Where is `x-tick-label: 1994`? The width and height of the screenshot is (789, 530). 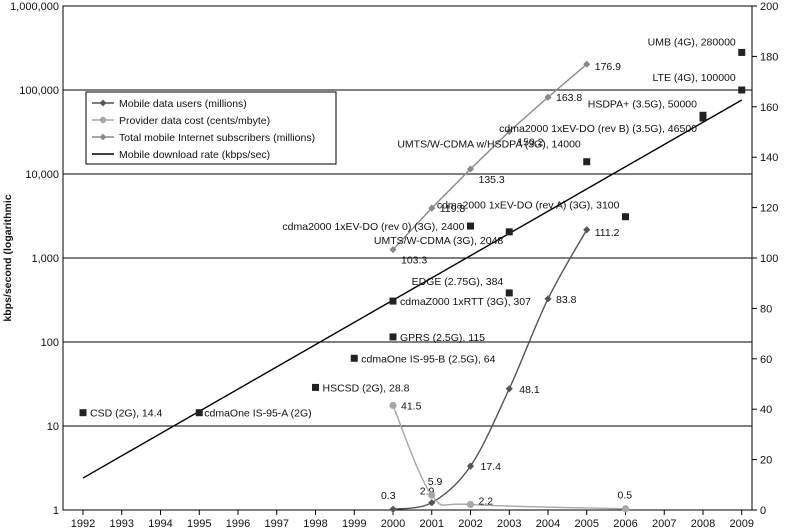
x-tick-label: 1994 is located at coordinates (160, 524).